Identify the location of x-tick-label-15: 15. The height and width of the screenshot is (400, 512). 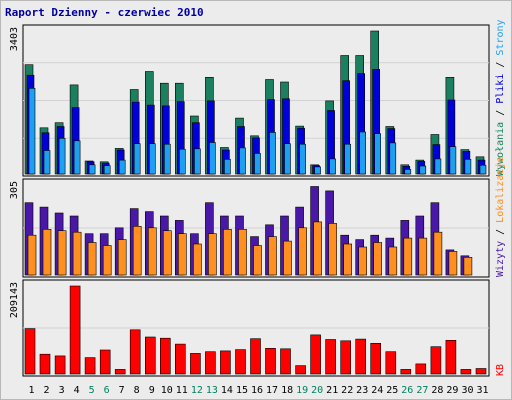
(242, 390).